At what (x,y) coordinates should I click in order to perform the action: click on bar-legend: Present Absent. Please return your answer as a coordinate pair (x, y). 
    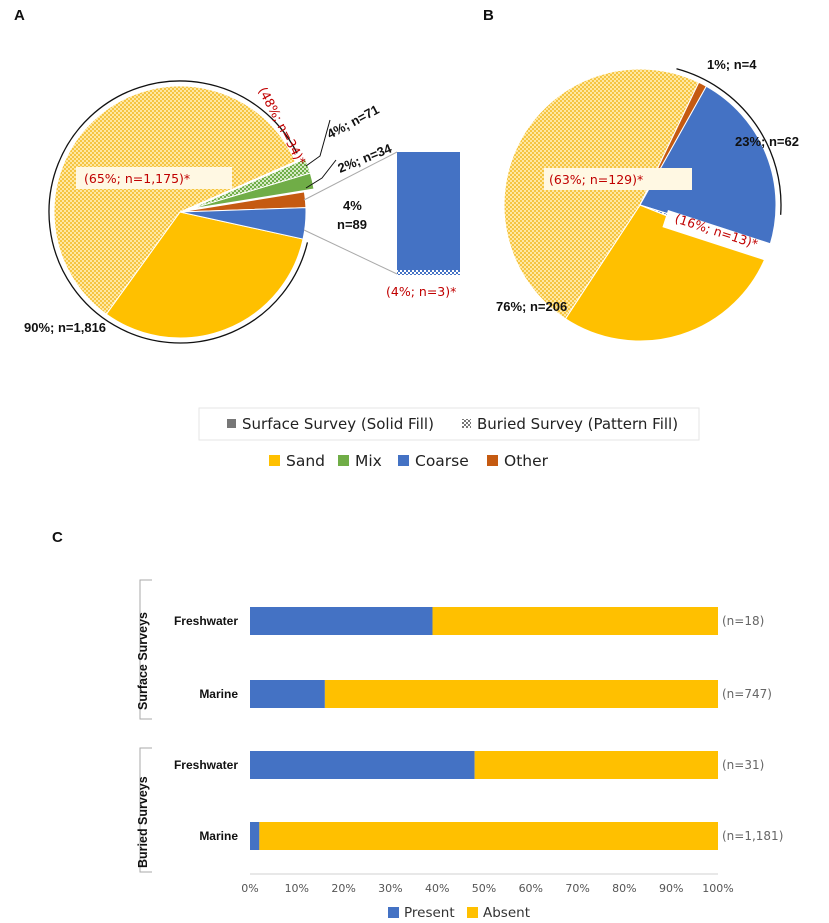
    Looking at the image, I should click on (459, 913).